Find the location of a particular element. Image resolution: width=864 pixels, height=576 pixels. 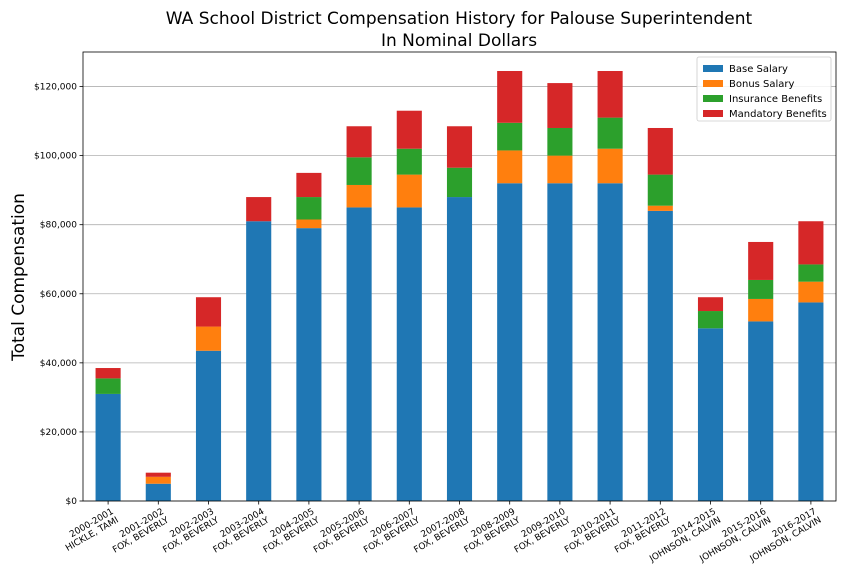

y-tick-label: $0 is located at coordinates (72, 502).